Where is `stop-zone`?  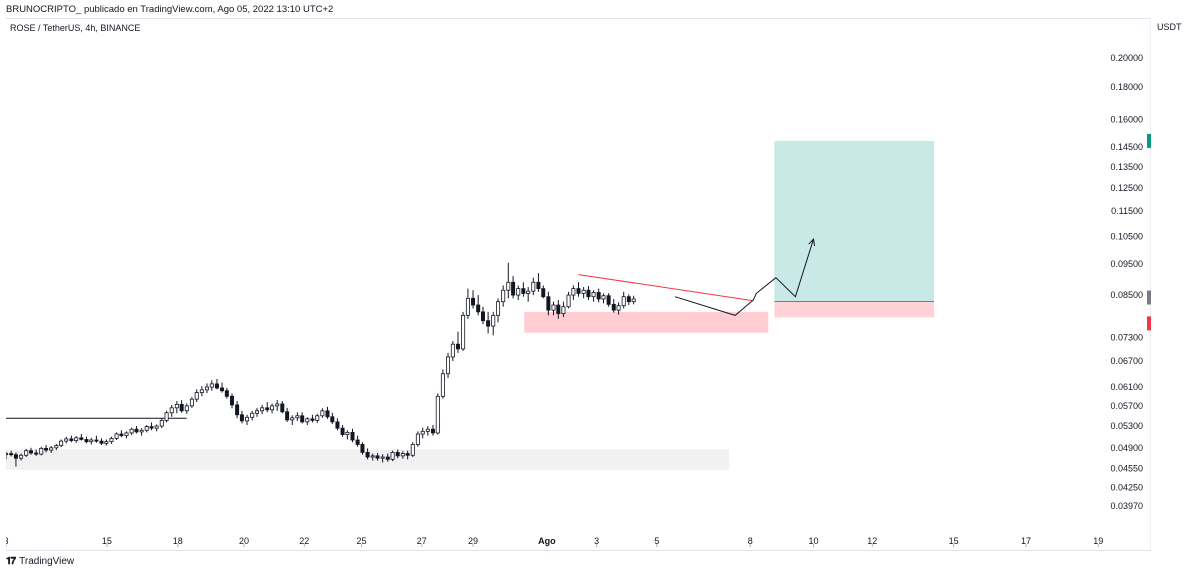
stop-zone is located at coordinates (854, 309).